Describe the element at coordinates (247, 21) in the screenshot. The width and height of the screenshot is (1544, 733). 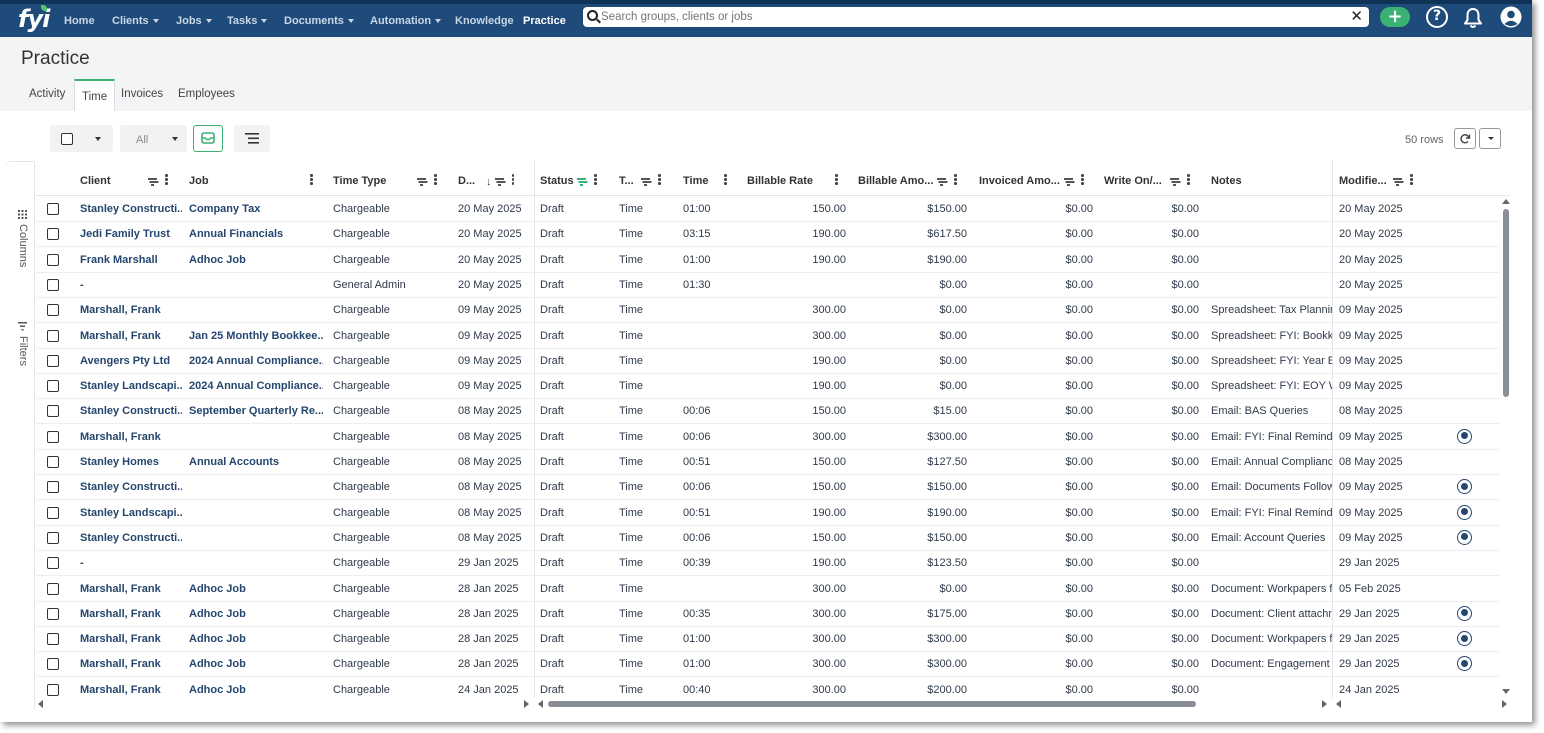
I see `nav-tasks: Tasks` at that location.